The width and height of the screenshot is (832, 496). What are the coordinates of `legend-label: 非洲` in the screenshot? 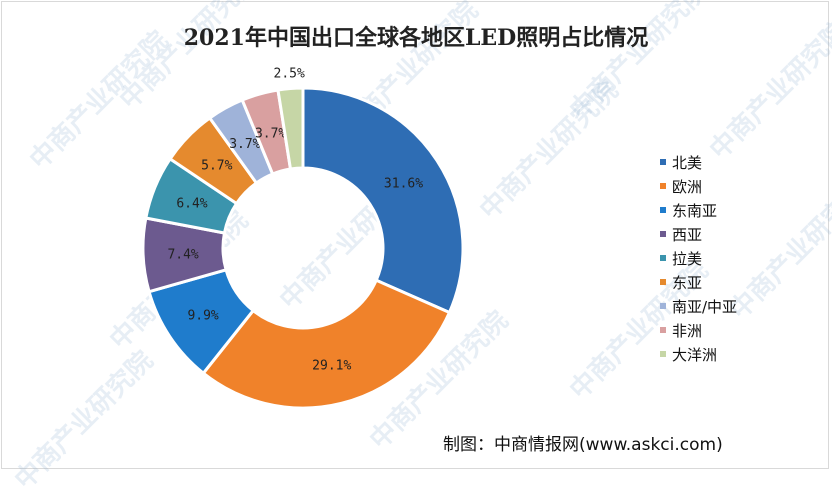 It's located at (687, 330).